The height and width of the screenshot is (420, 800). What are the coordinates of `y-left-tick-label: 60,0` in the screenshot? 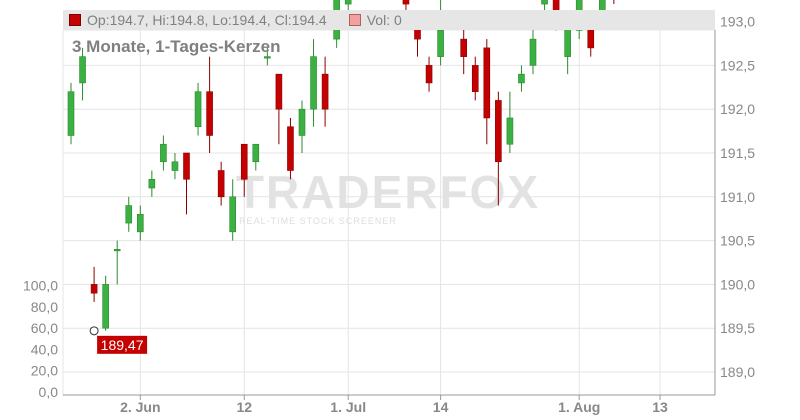 It's located at (44, 328).